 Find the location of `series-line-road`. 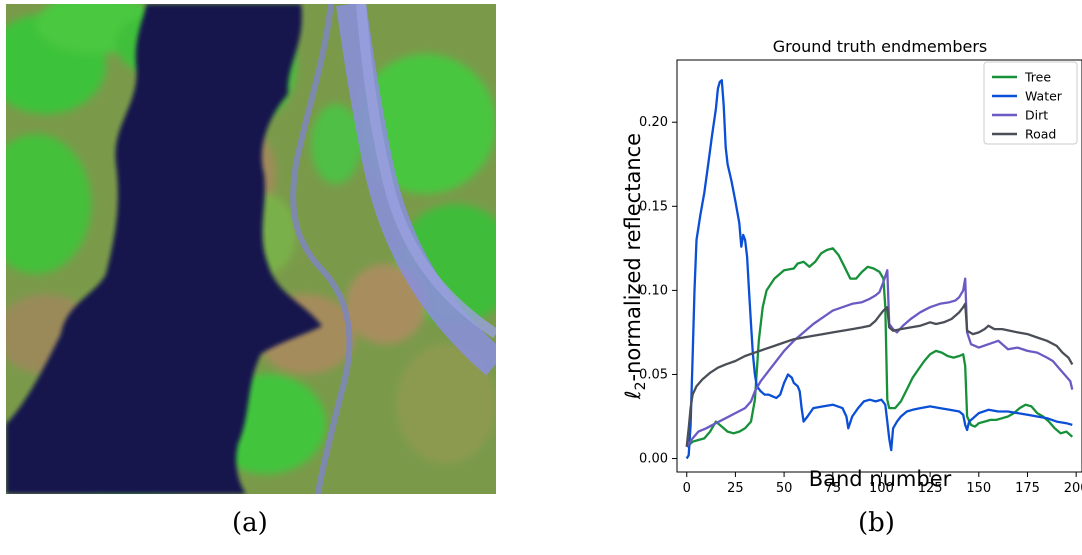

series-line-road is located at coordinates (879, 374).